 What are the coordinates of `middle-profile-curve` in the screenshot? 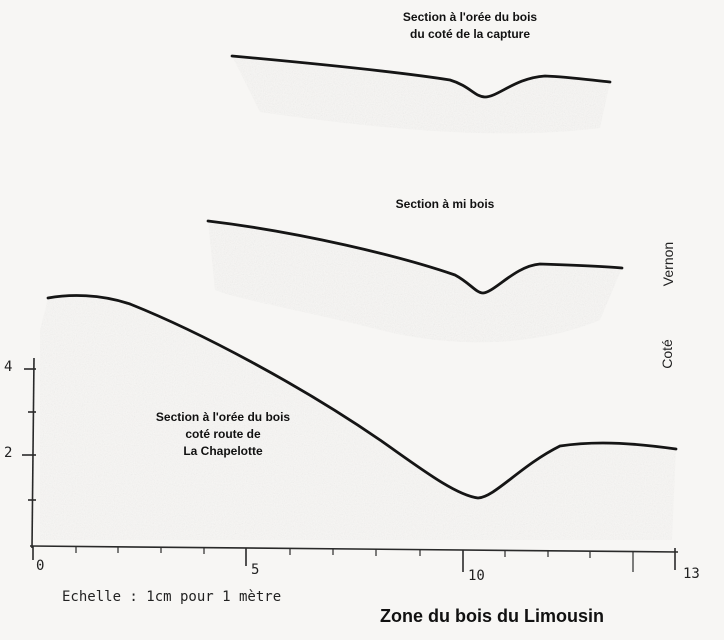 It's located at (415, 257).